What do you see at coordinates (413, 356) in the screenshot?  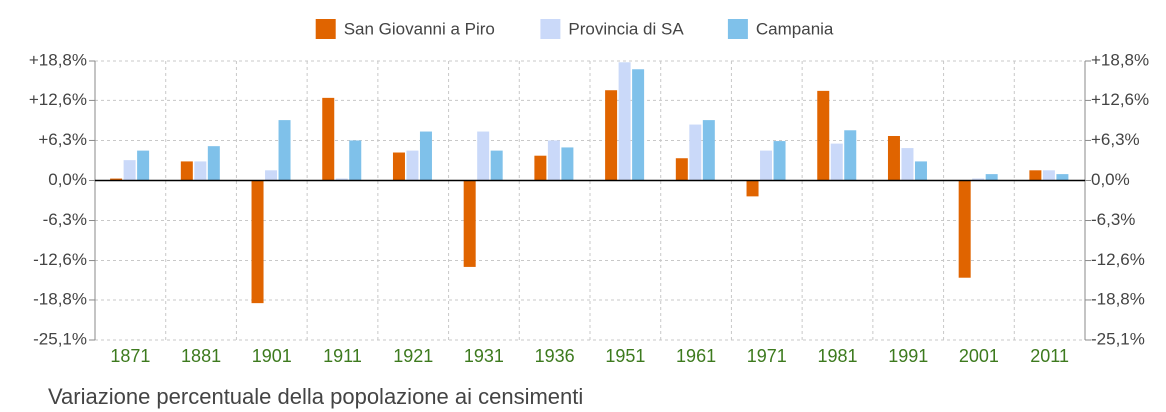 I see `x-tick-label: 1921` at bounding box center [413, 356].